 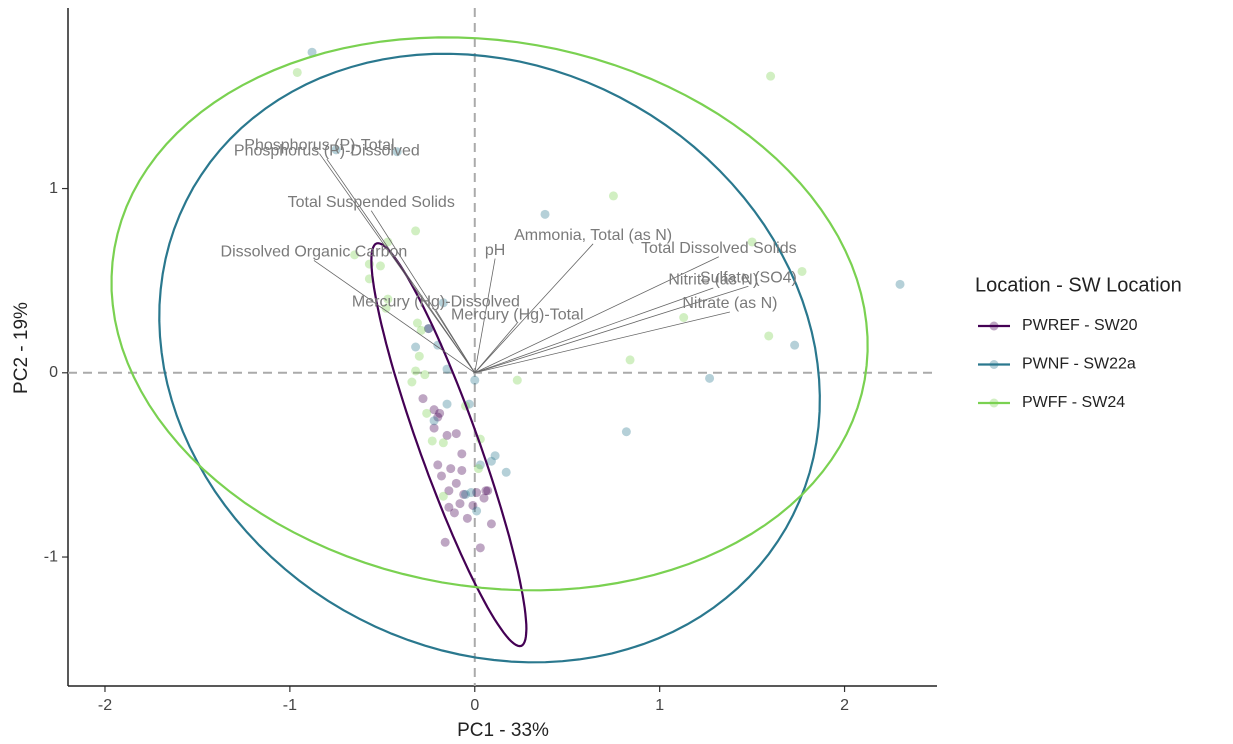 What do you see at coordinates (1080, 325) in the screenshot?
I see `legend-label: PWREF - SW20` at bounding box center [1080, 325].